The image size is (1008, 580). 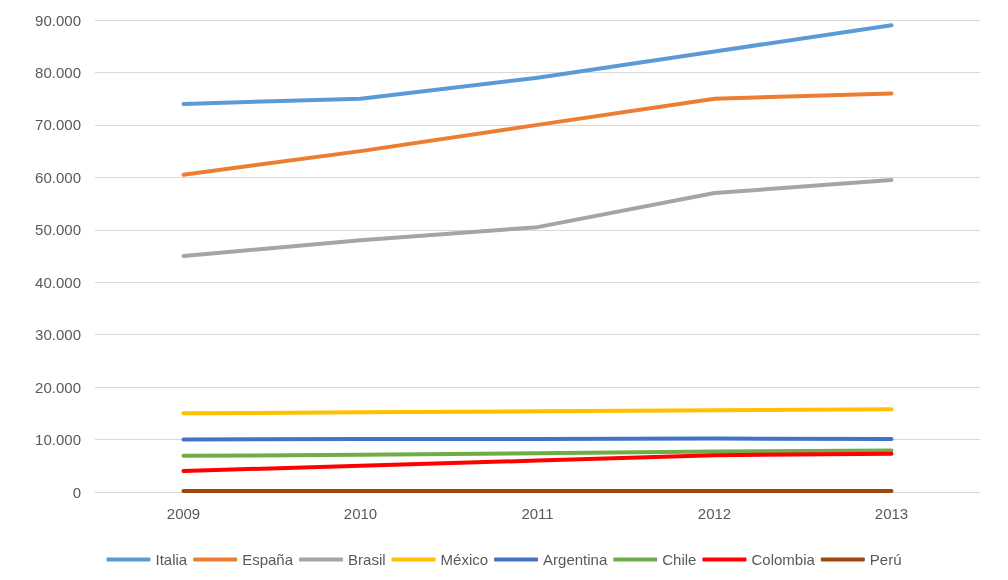 What do you see at coordinates (537, 513) in the screenshot?
I see `x-tick-label: 2011` at bounding box center [537, 513].